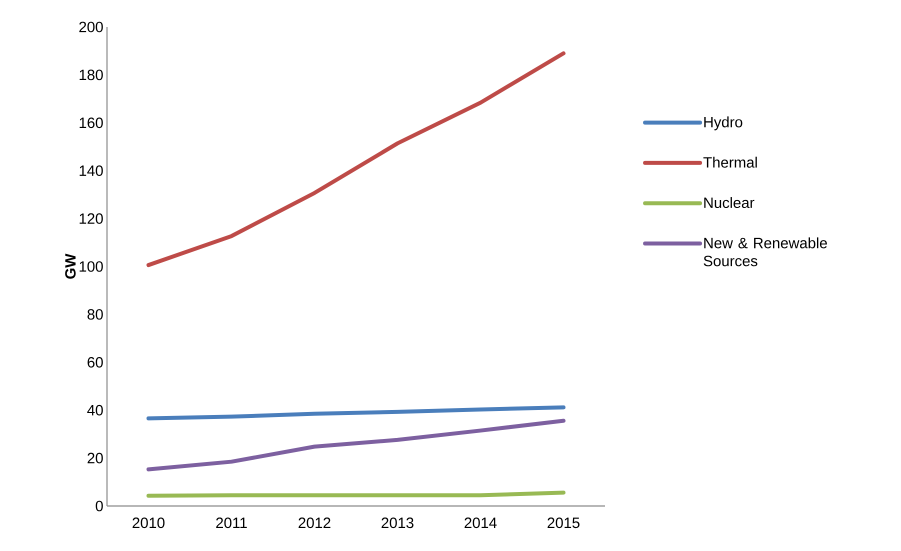 Image resolution: width=901 pixels, height=551 pixels. Describe the element at coordinates (95, 362) in the screenshot. I see `y-tick-label: 60` at that location.